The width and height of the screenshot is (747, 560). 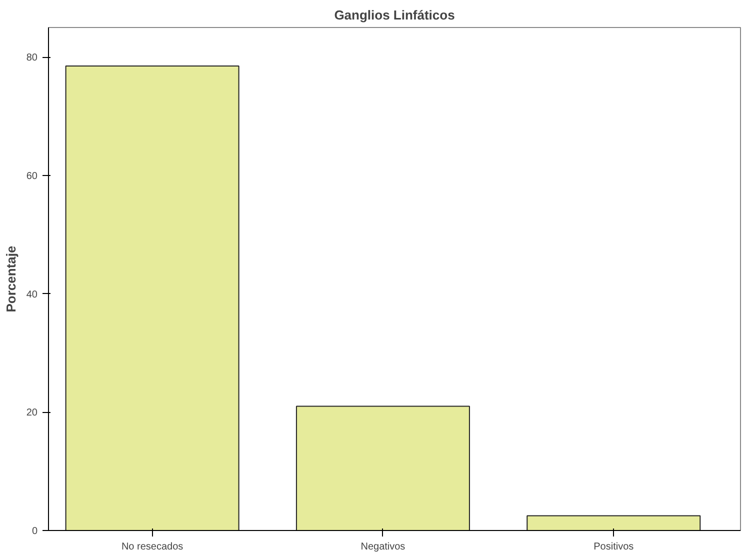 What do you see at coordinates (35, 531) in the screenshot?
I see `y-tick-label: 0` at bounding box center [35, 531].